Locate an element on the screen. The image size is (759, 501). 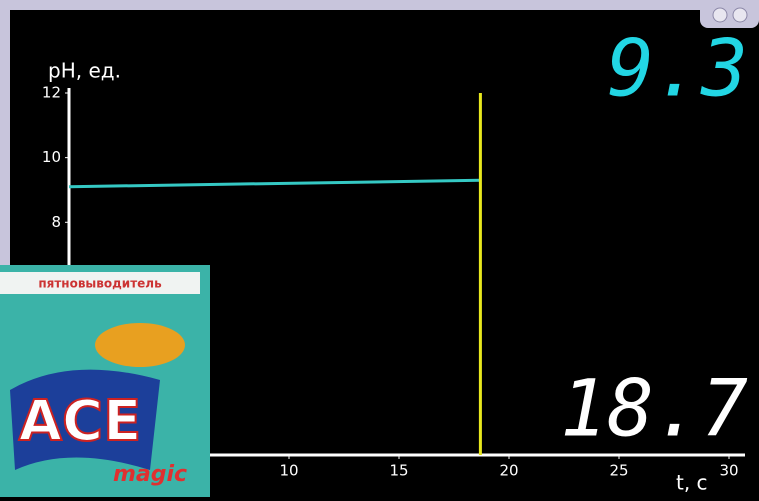
product-photo: пятновыводитель ACE magic is located at coordinates (105, 381).